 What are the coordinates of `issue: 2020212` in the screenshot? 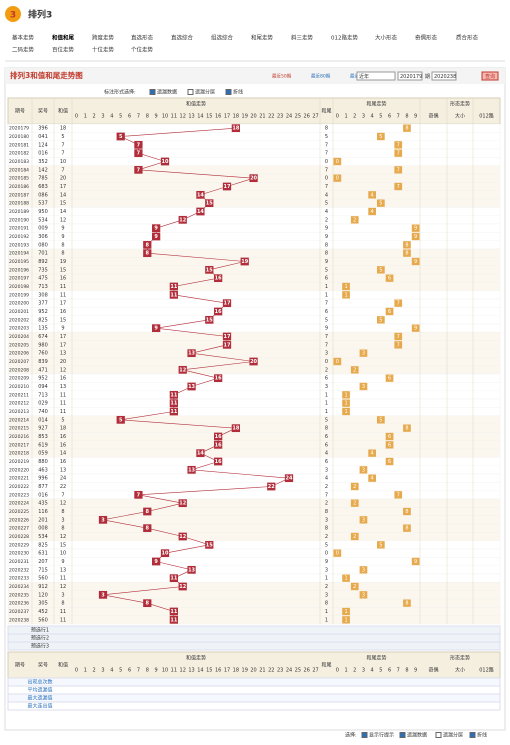 It's located at (19, 404).